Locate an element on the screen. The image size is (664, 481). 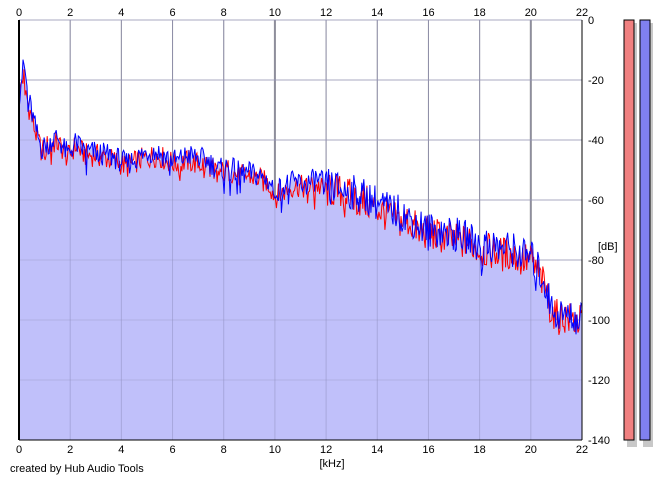
x-tick-label-bottom: 12 is located at coordinates (326, 450).